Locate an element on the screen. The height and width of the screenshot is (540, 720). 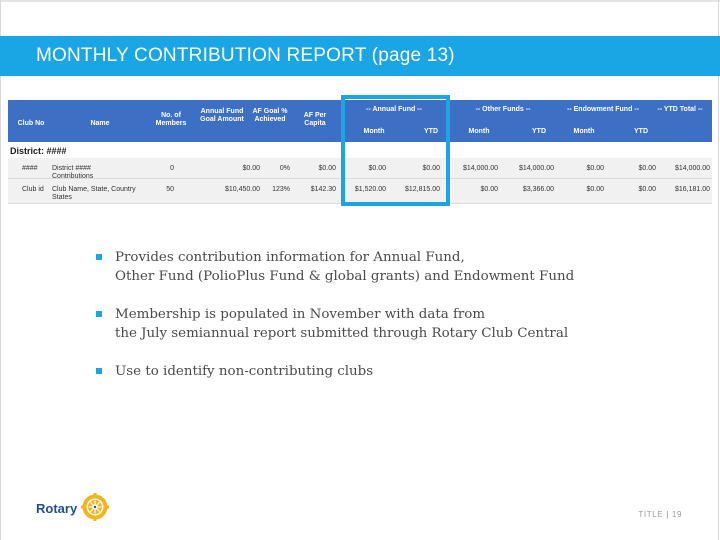
rotary-wheel-icon is located at coordinates (95, 507).